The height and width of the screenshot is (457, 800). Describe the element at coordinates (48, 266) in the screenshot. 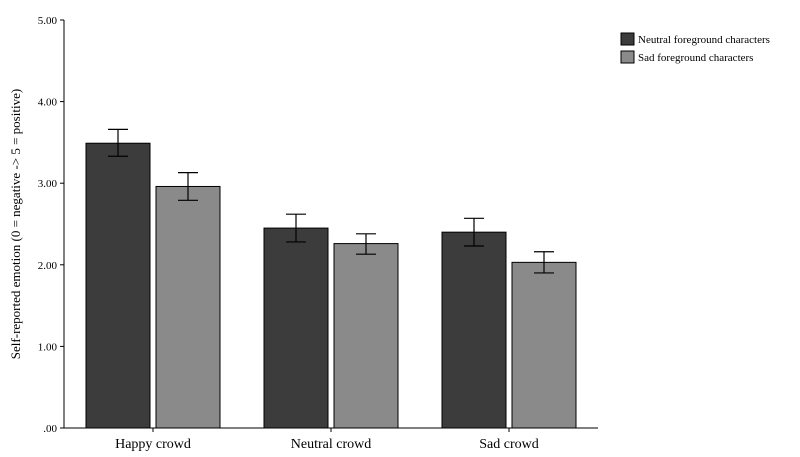

I see `y-tick-label: 2.00` at that location.